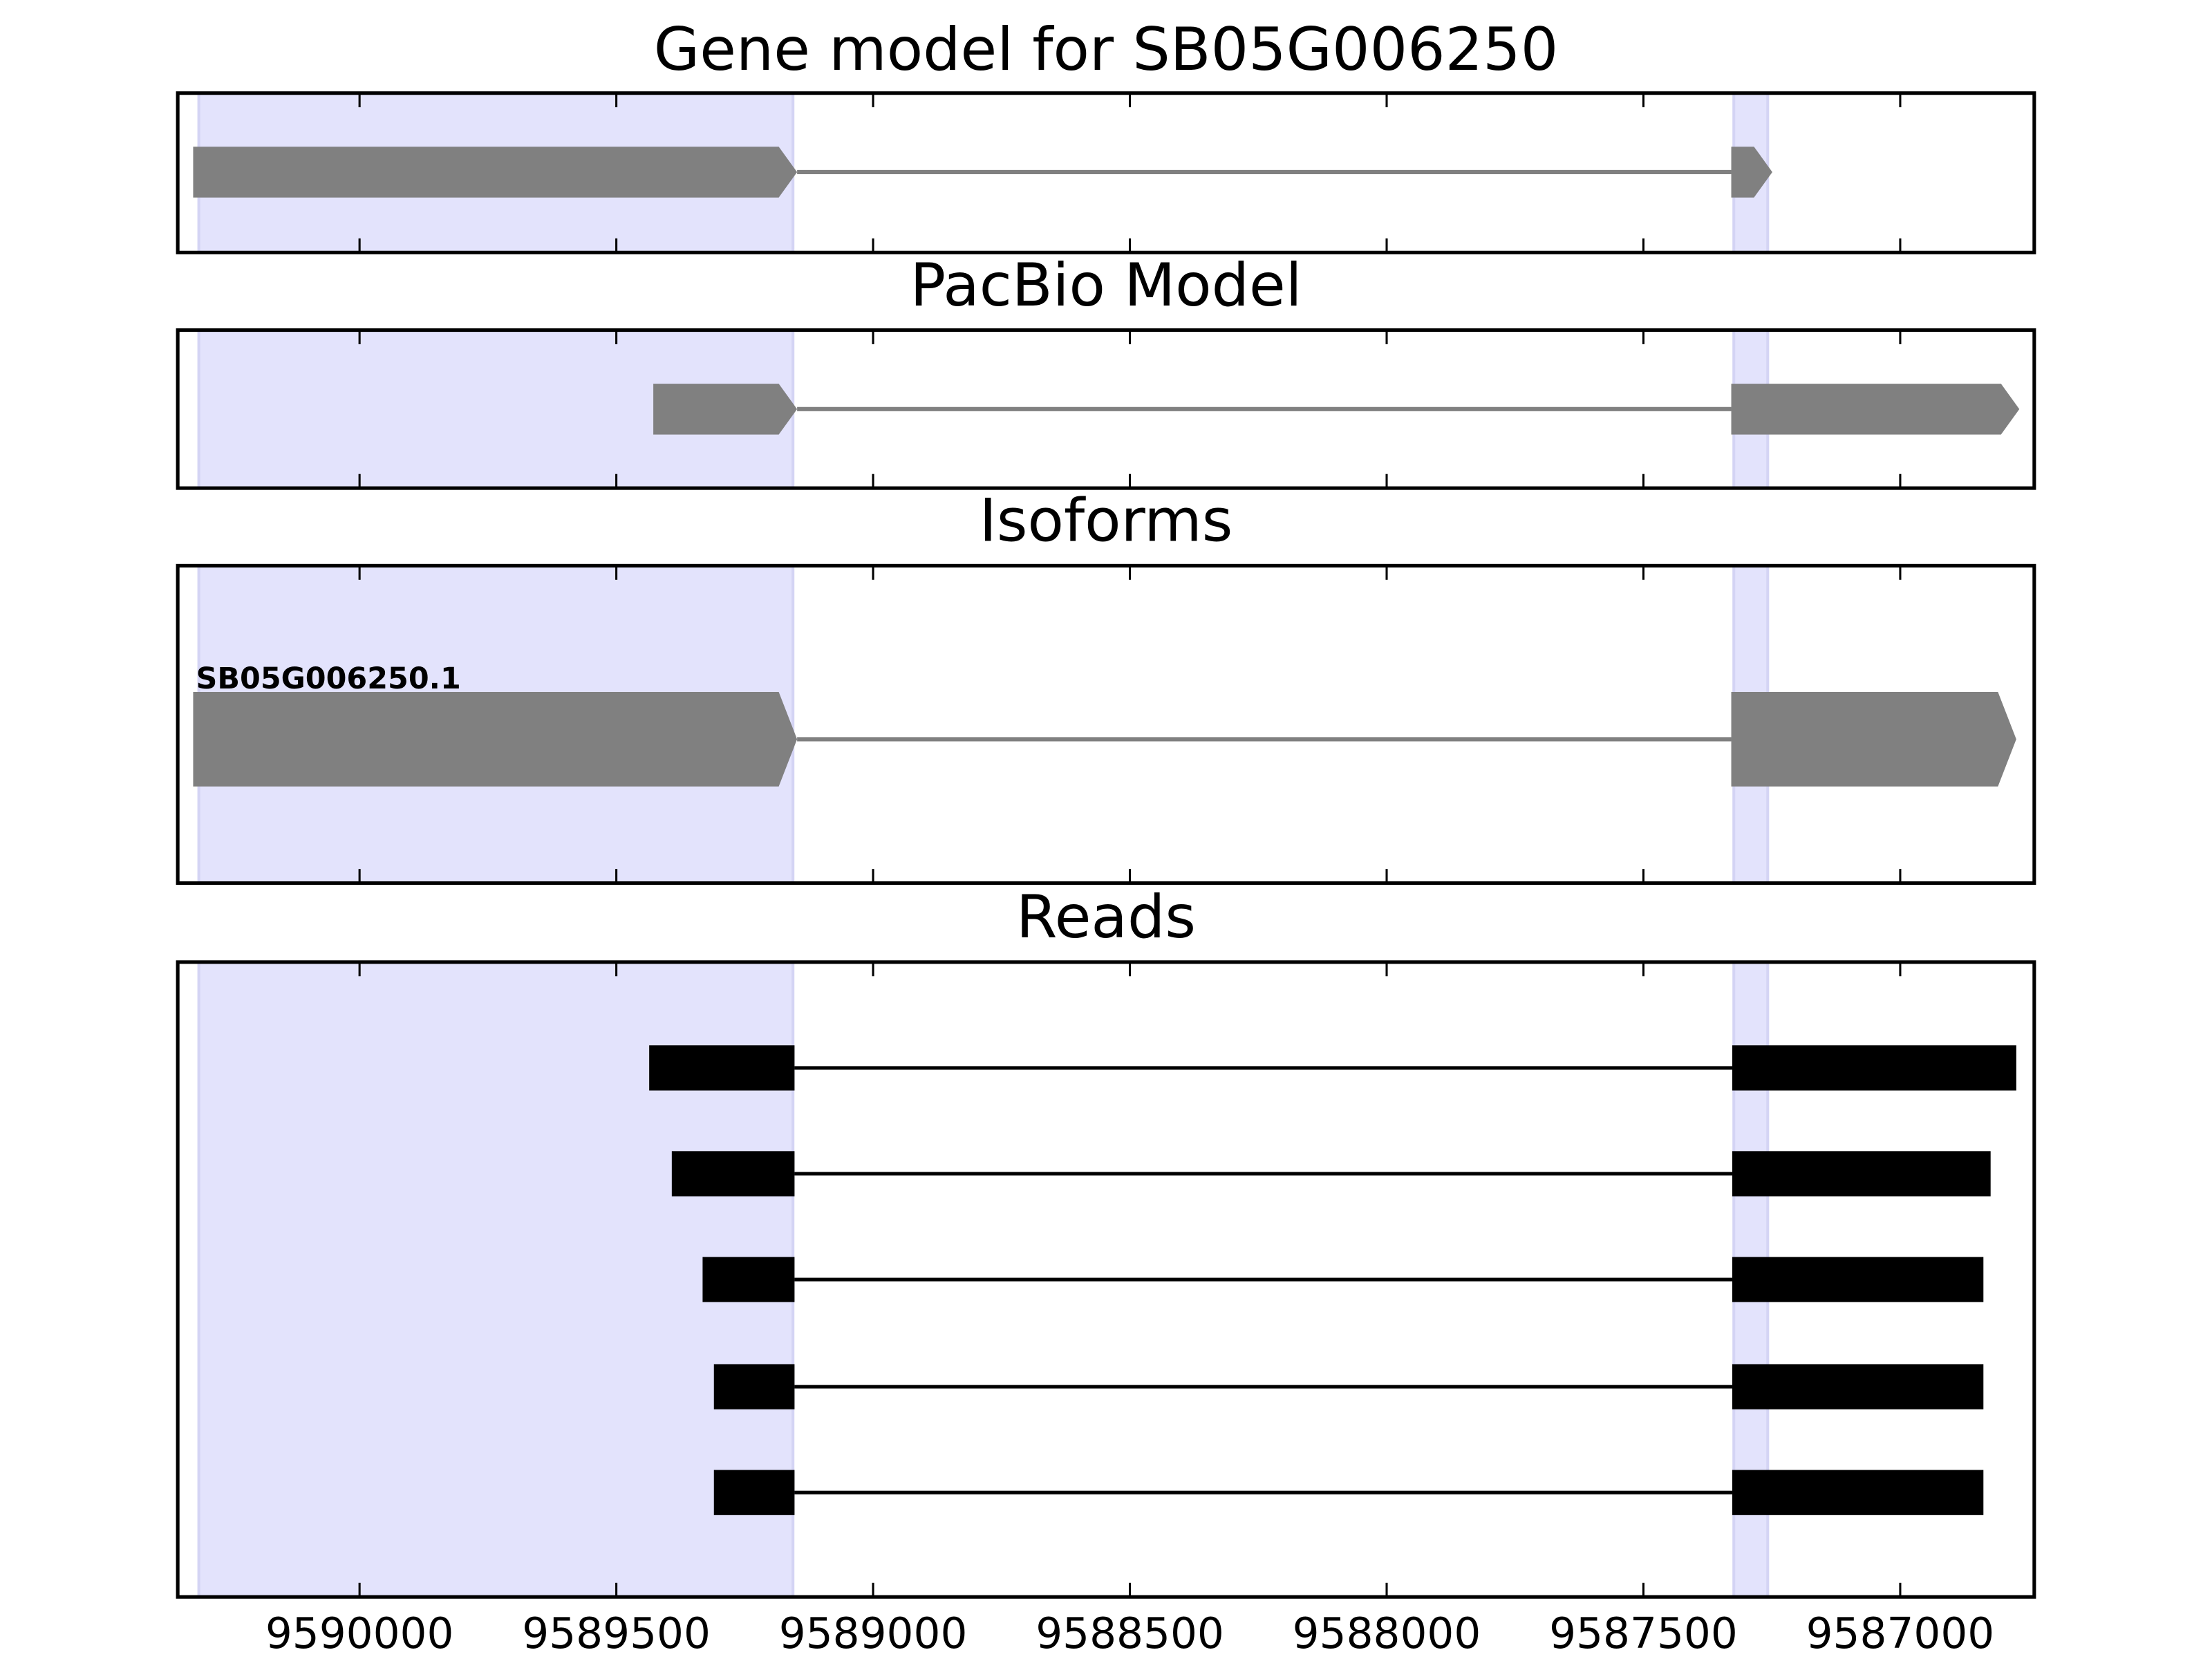 The image size is (2212, 1659). Describe the element at coordinates (616, 1633) in the screenshot. I see `x-tick-label: 9589500` at that location.